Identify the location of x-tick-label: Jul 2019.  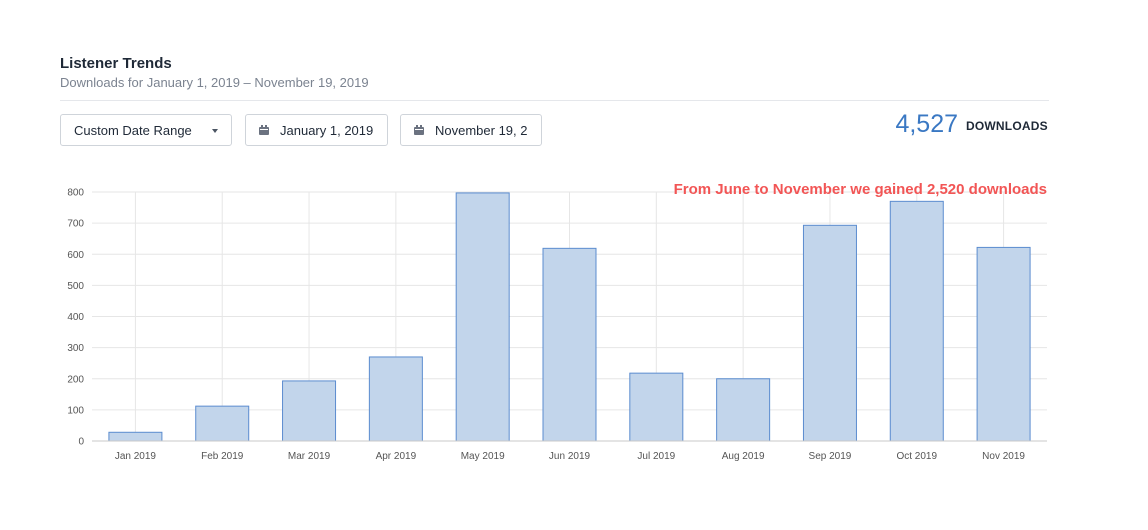
(656, 456).